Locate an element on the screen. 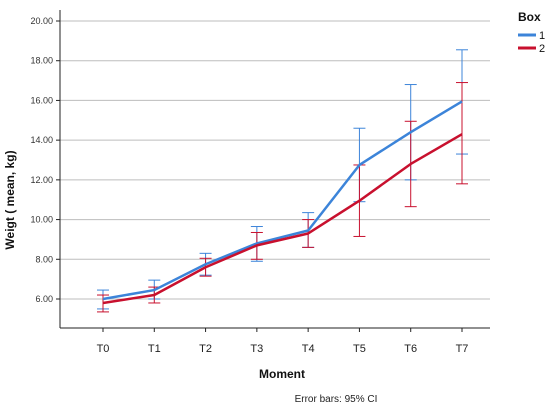 The height and width of the screenshot is (412, 550). error-bars-footnote: Error bars: 95% CI is located at coordinates (336, 399).